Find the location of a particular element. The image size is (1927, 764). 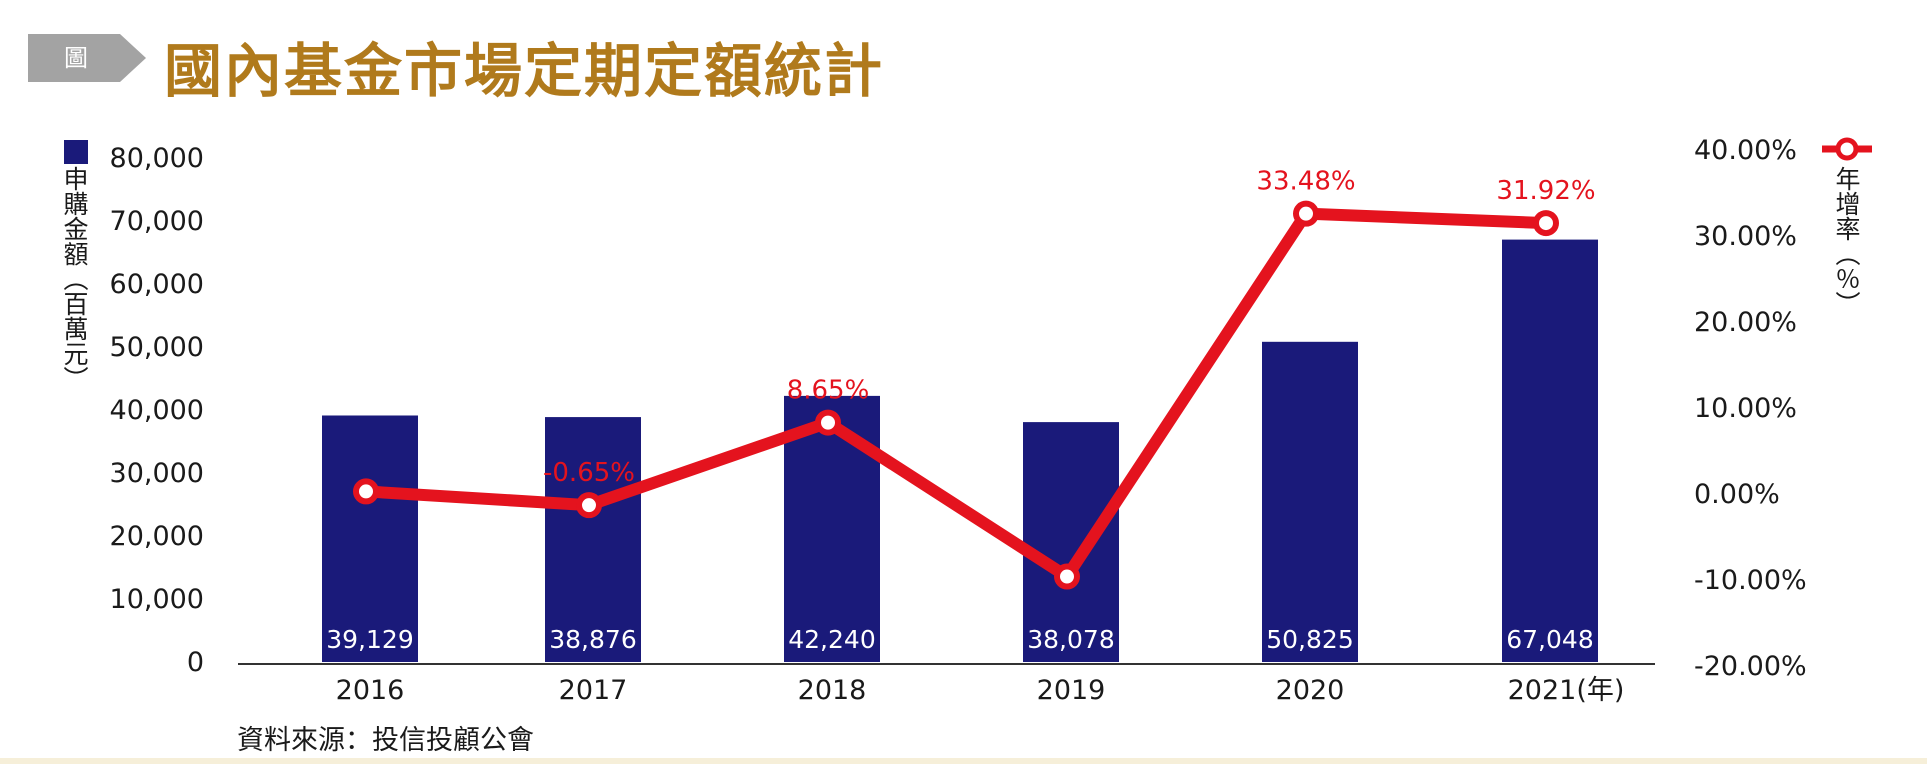

x-tick-label-3: 2019 is located at coordinates (1071, 690).